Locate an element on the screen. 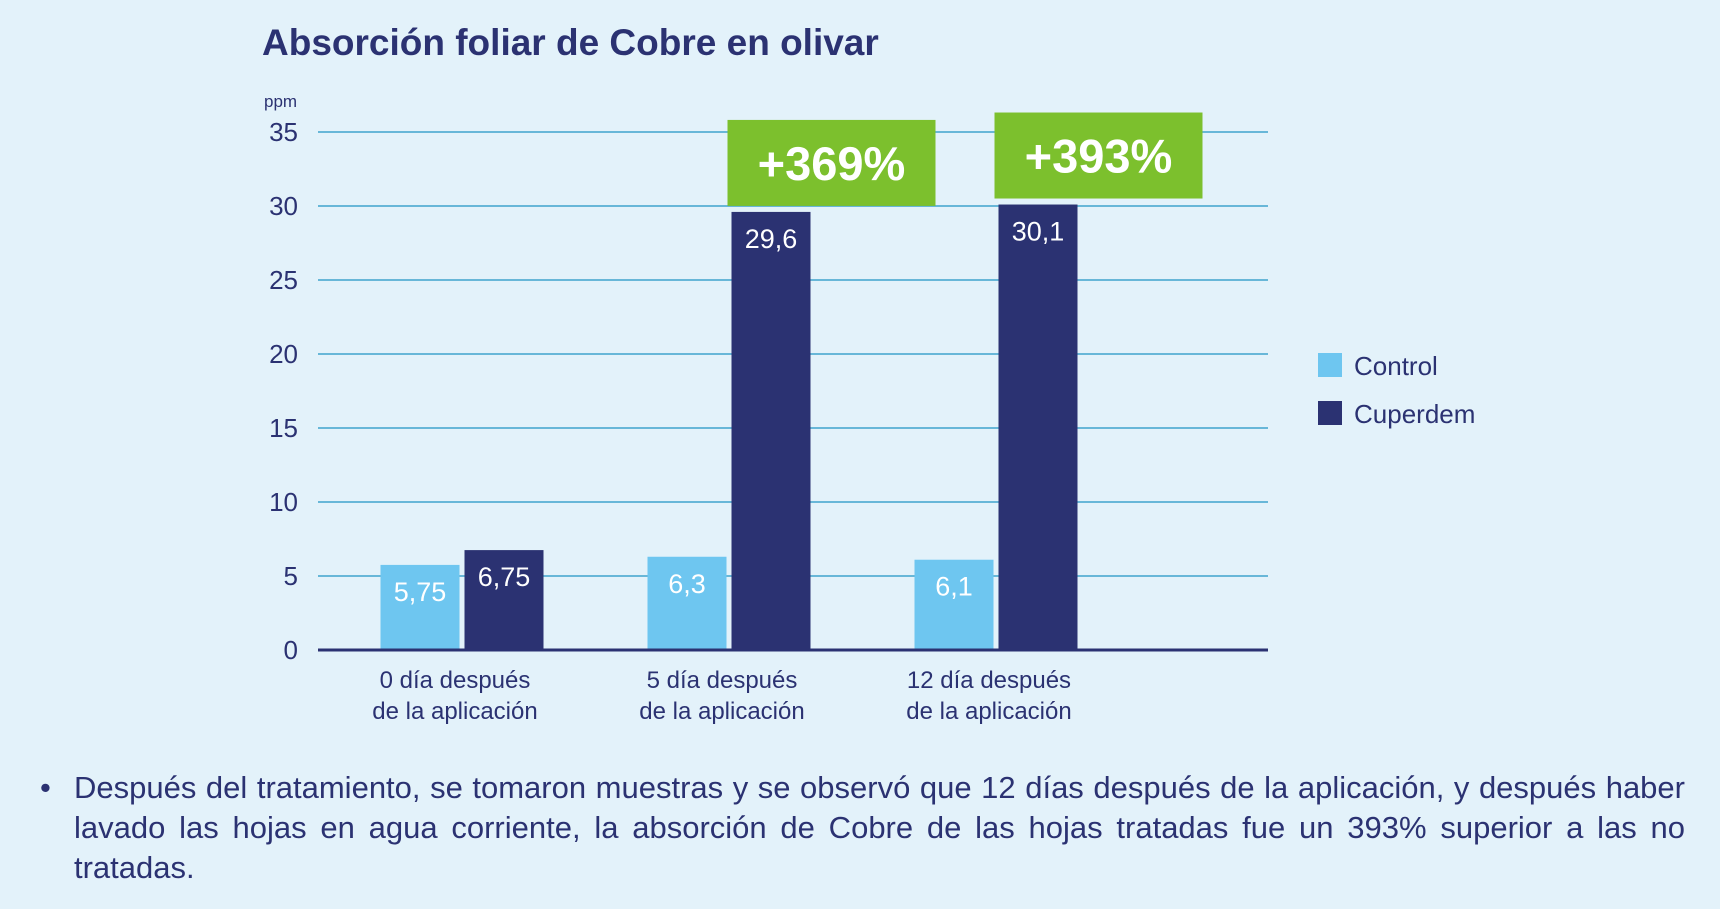 This screenshot has height=909, width=1720. data-label: 5,75 is located at coordinates (420, 592).